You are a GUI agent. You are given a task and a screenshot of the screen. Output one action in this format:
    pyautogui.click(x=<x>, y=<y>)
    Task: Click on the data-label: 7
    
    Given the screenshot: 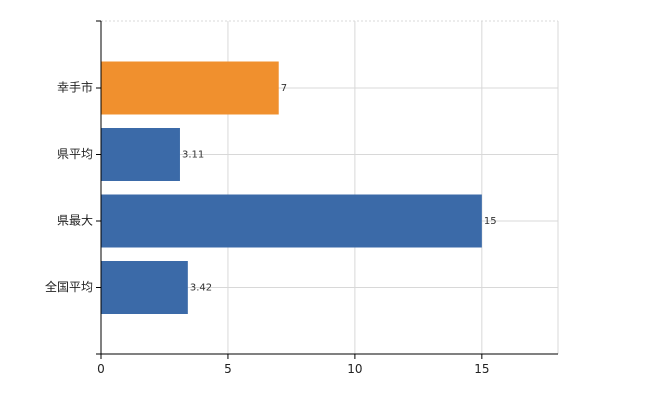 What is the action you would take?
    pyautogui.click(x=284, y=88)
    